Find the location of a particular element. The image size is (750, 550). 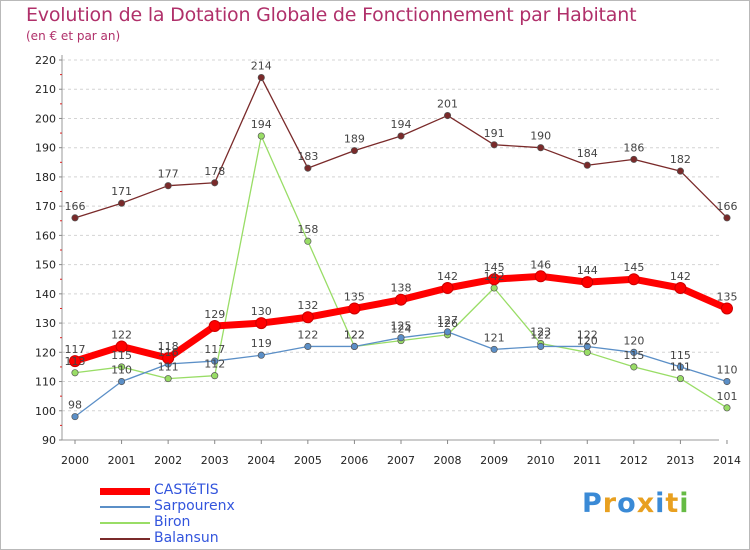

data-label-balansun: 194 is located at coordinates (400, 124).